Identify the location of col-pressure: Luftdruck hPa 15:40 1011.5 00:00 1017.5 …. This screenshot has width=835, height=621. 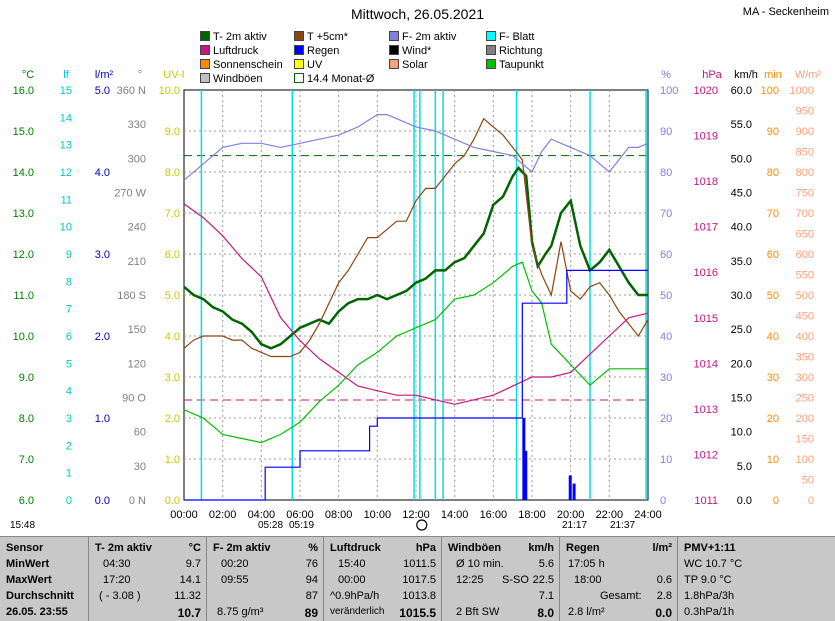
(382, 579).